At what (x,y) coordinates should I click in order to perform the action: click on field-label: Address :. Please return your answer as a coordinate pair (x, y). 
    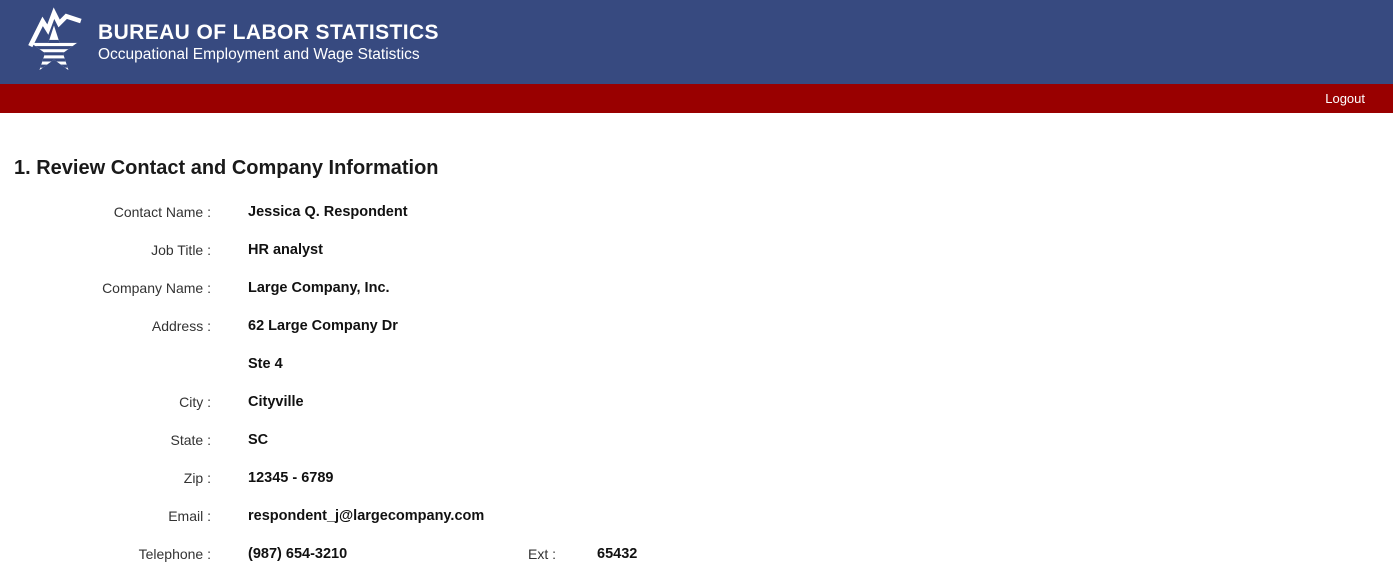
    Looking at the image, I should click on (181, 326).